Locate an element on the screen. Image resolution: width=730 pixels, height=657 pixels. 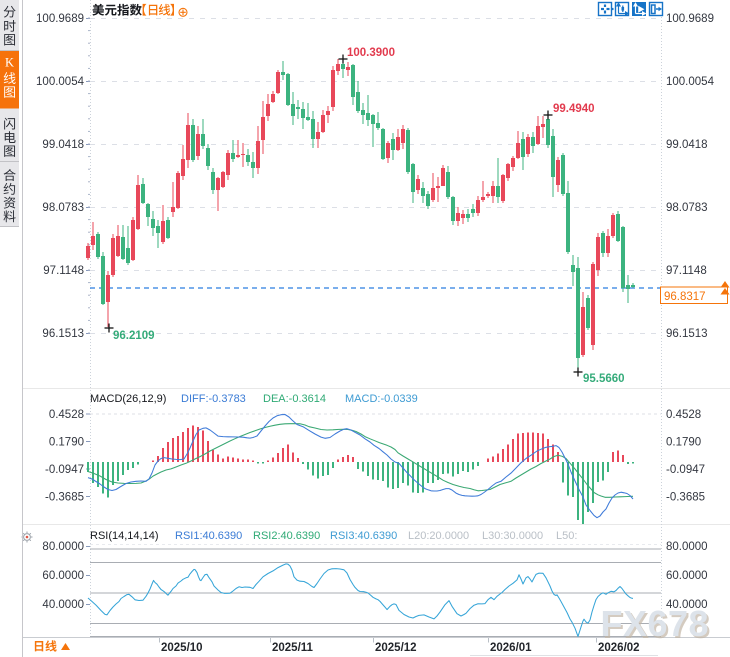
svg-text: 2025/12 is located at coordinates (396, 648).